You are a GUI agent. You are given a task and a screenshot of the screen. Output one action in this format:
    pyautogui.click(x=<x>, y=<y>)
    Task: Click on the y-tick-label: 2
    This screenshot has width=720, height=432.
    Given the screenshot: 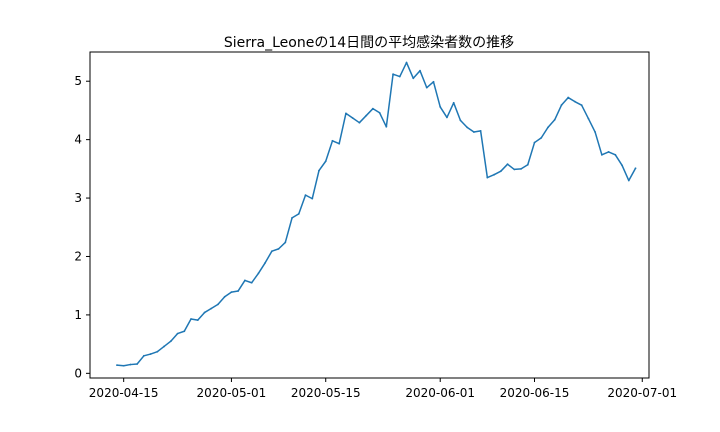 What is the action you would take?
    pyautogui.click(x=78, y=256)
    